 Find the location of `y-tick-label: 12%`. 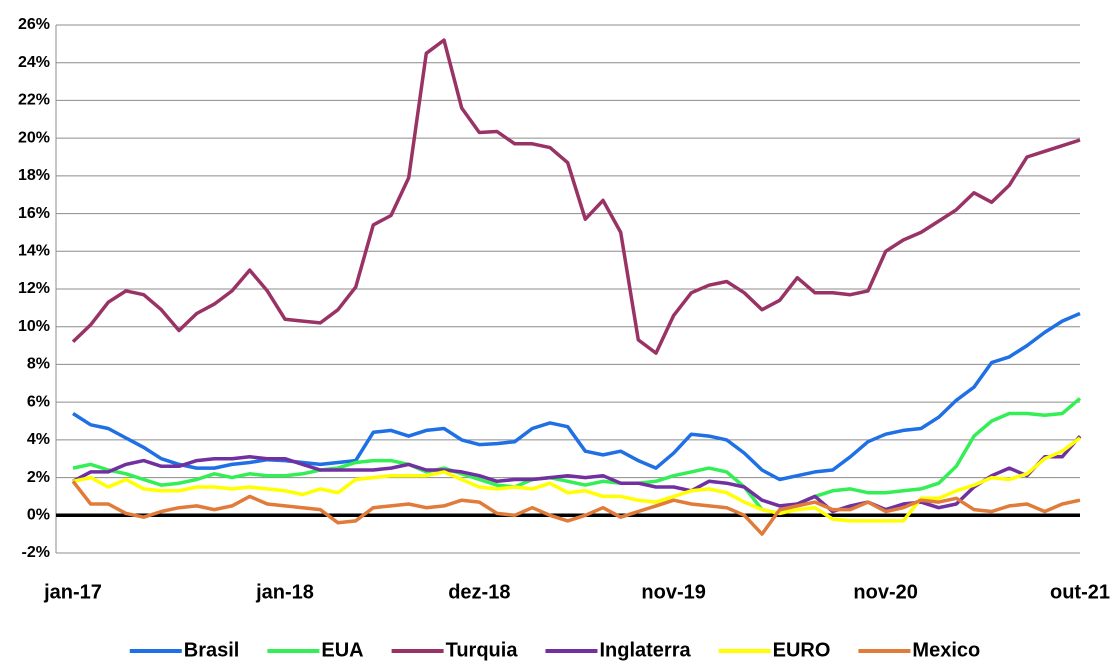

y-tick-label: 12% is located at coordinates (34, 288).